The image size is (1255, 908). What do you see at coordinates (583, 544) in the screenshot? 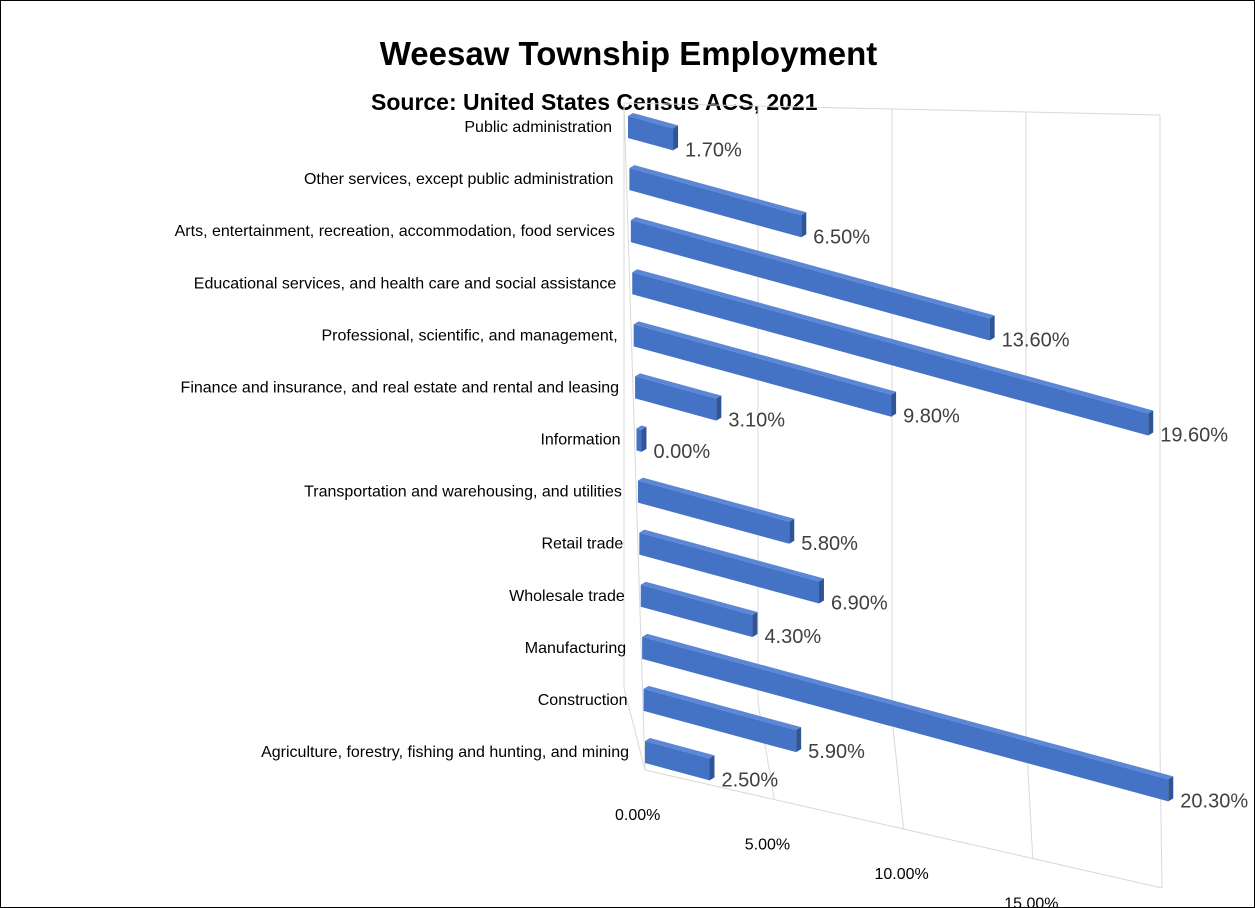
I see `category-label: Retail trade` at bounding box center [583, 544].